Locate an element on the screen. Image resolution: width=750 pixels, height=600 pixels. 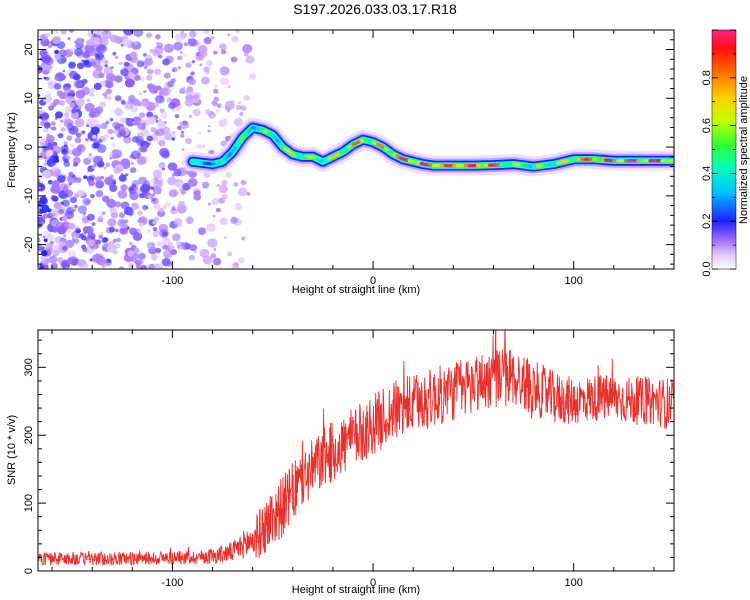
snr-x-axis-label: Height of straight line (km) is located at coordinates (356, 590).